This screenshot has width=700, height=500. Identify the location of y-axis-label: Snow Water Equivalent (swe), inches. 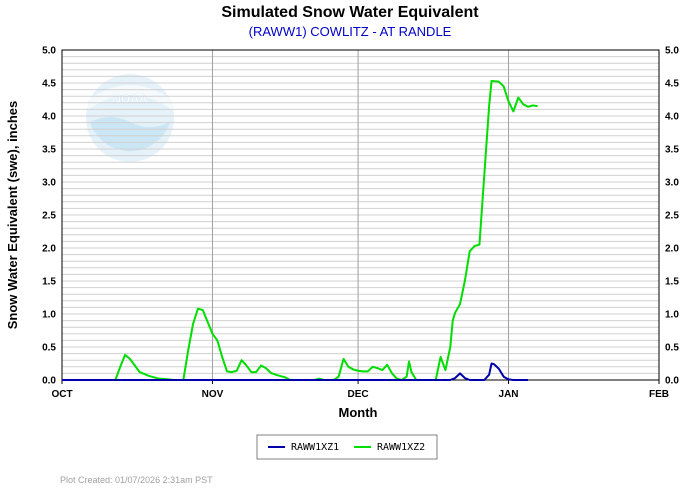
(12, 215).